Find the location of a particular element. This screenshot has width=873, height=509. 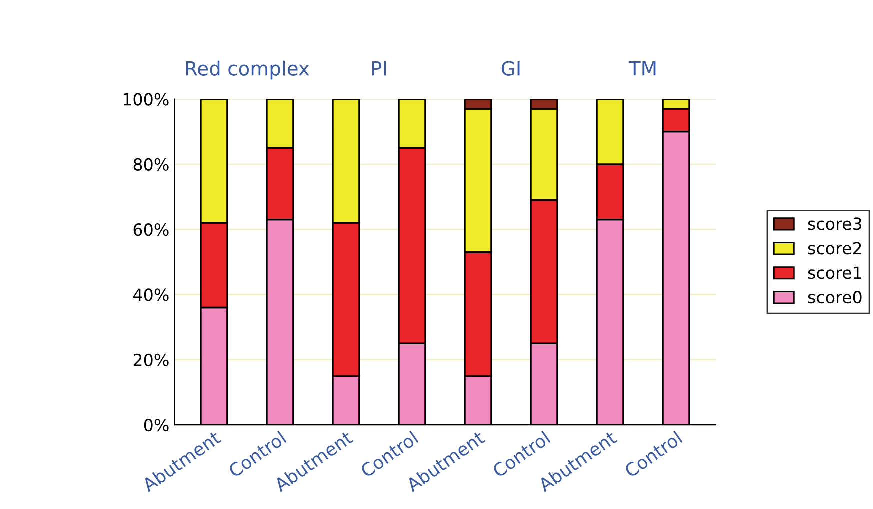

legend-label: score3 is located at coordinates (835, 224).